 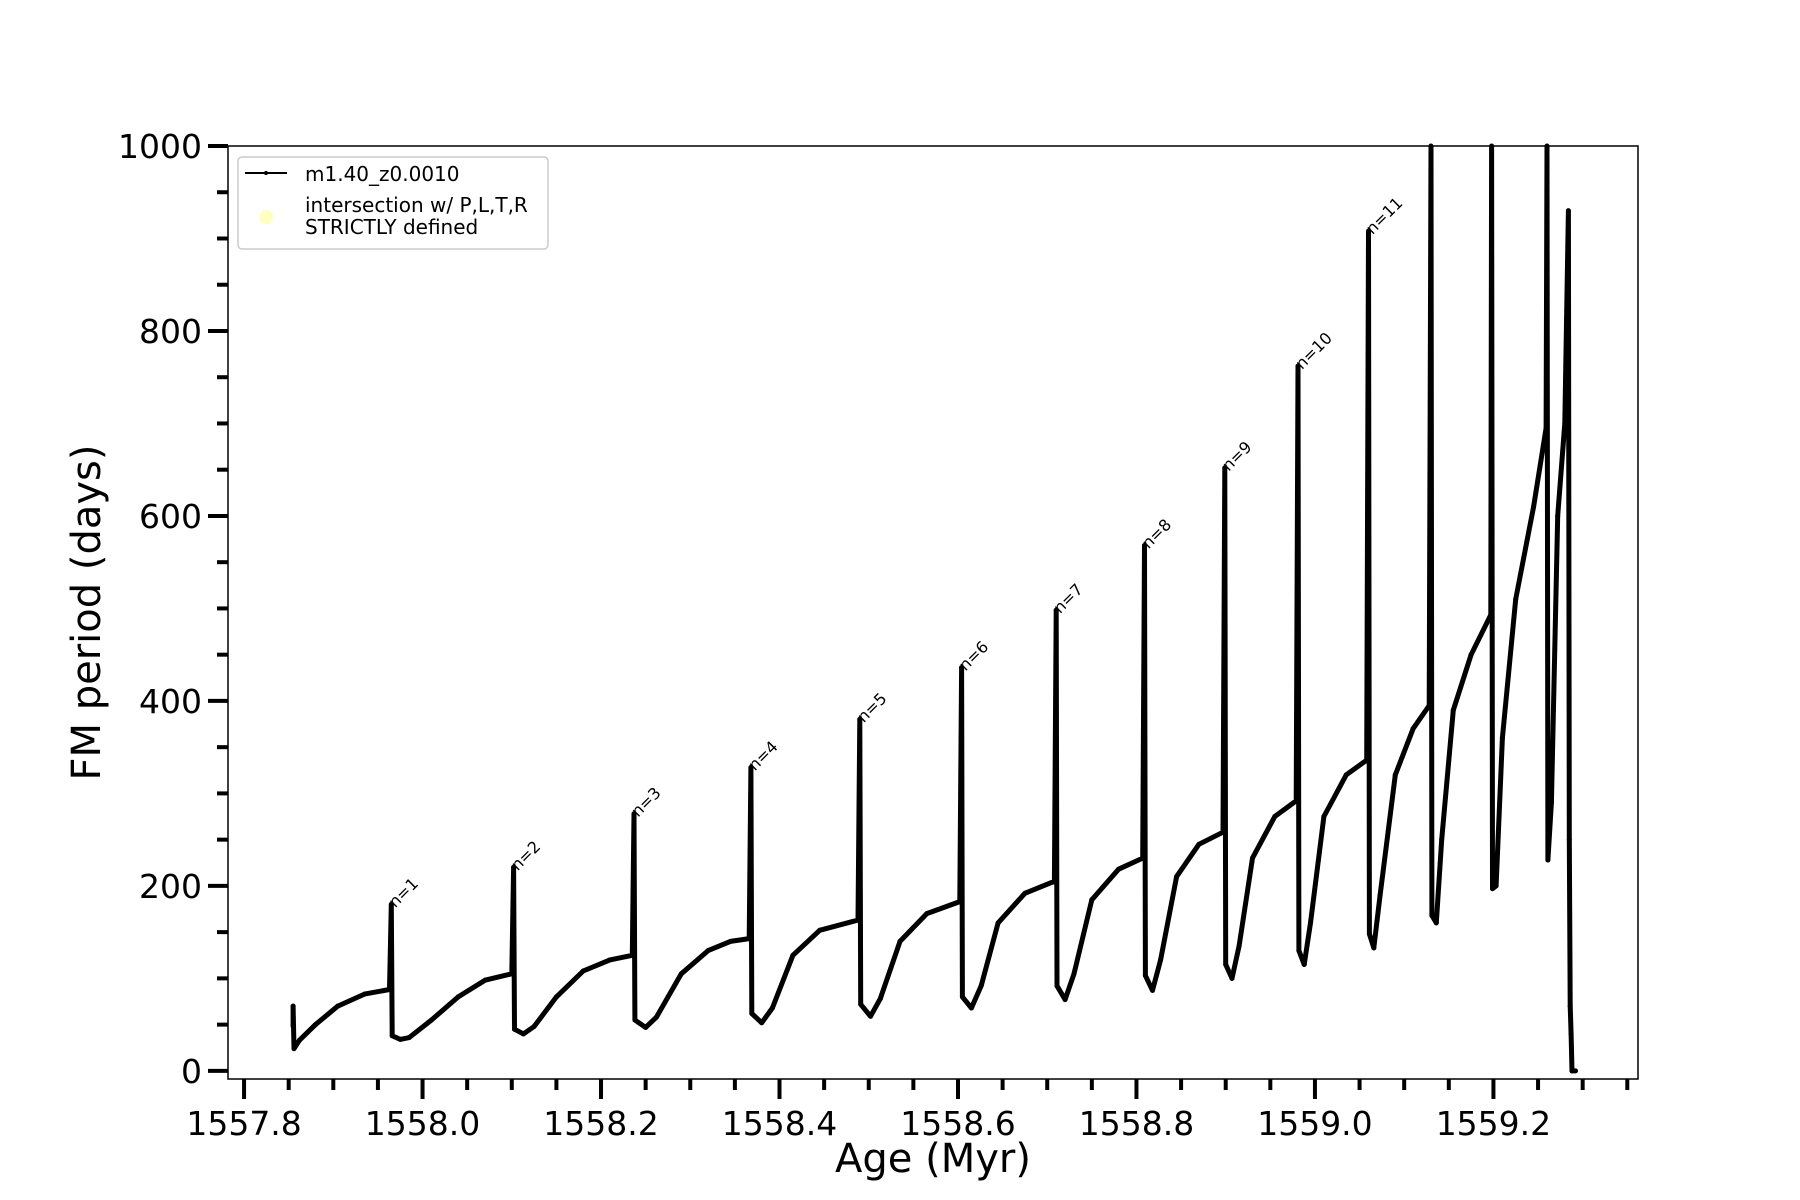 What do you see at coordinates (779, 1123) in the screenshot?
I see `x-tick-label: 1558.4` at bounding box center [779, 1123].